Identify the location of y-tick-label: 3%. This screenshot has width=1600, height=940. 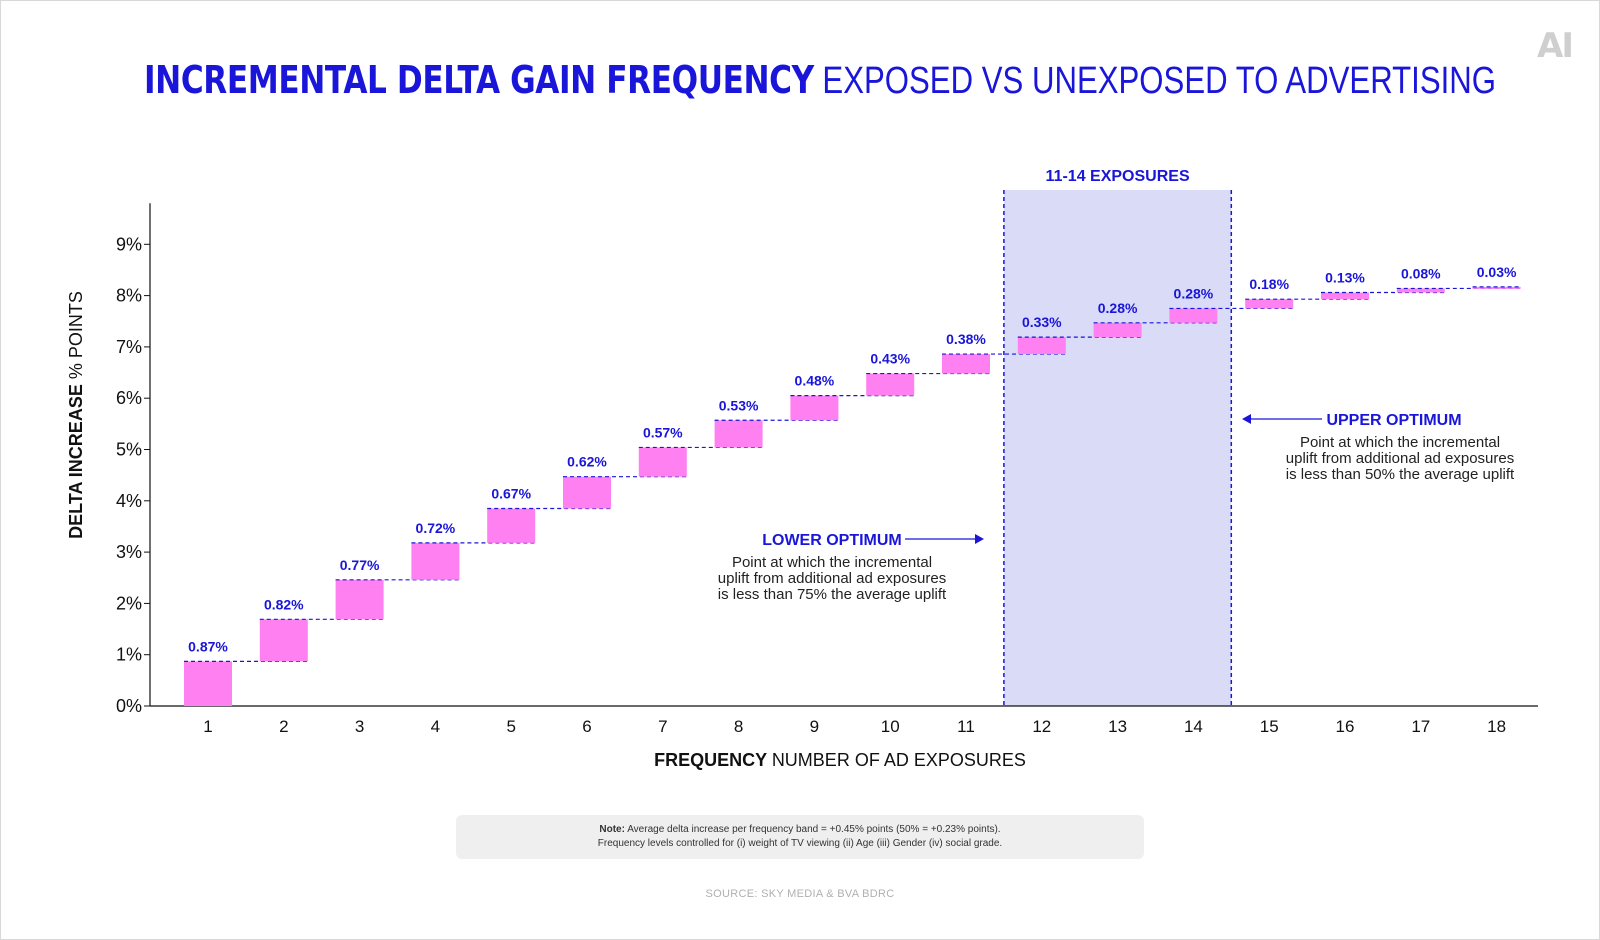
(129, 552).